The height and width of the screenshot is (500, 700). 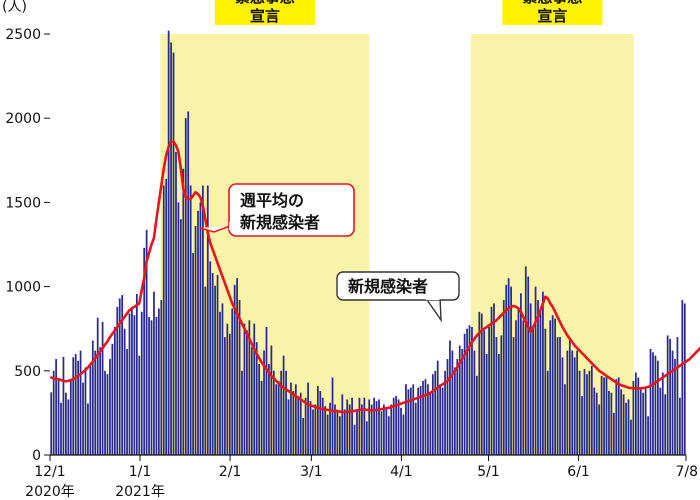 What do you see at coordinates (36, 456) in the screenshot?
I see `y-tick-label-0: 0` at bounding box center [36, 456].